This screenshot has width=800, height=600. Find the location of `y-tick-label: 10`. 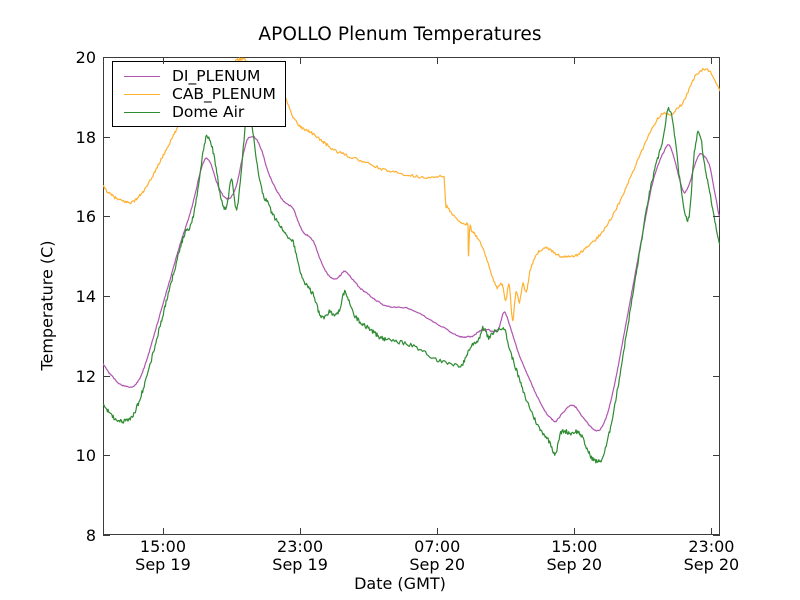

y-tick-label: 10 is located at coordinates (85, 456).